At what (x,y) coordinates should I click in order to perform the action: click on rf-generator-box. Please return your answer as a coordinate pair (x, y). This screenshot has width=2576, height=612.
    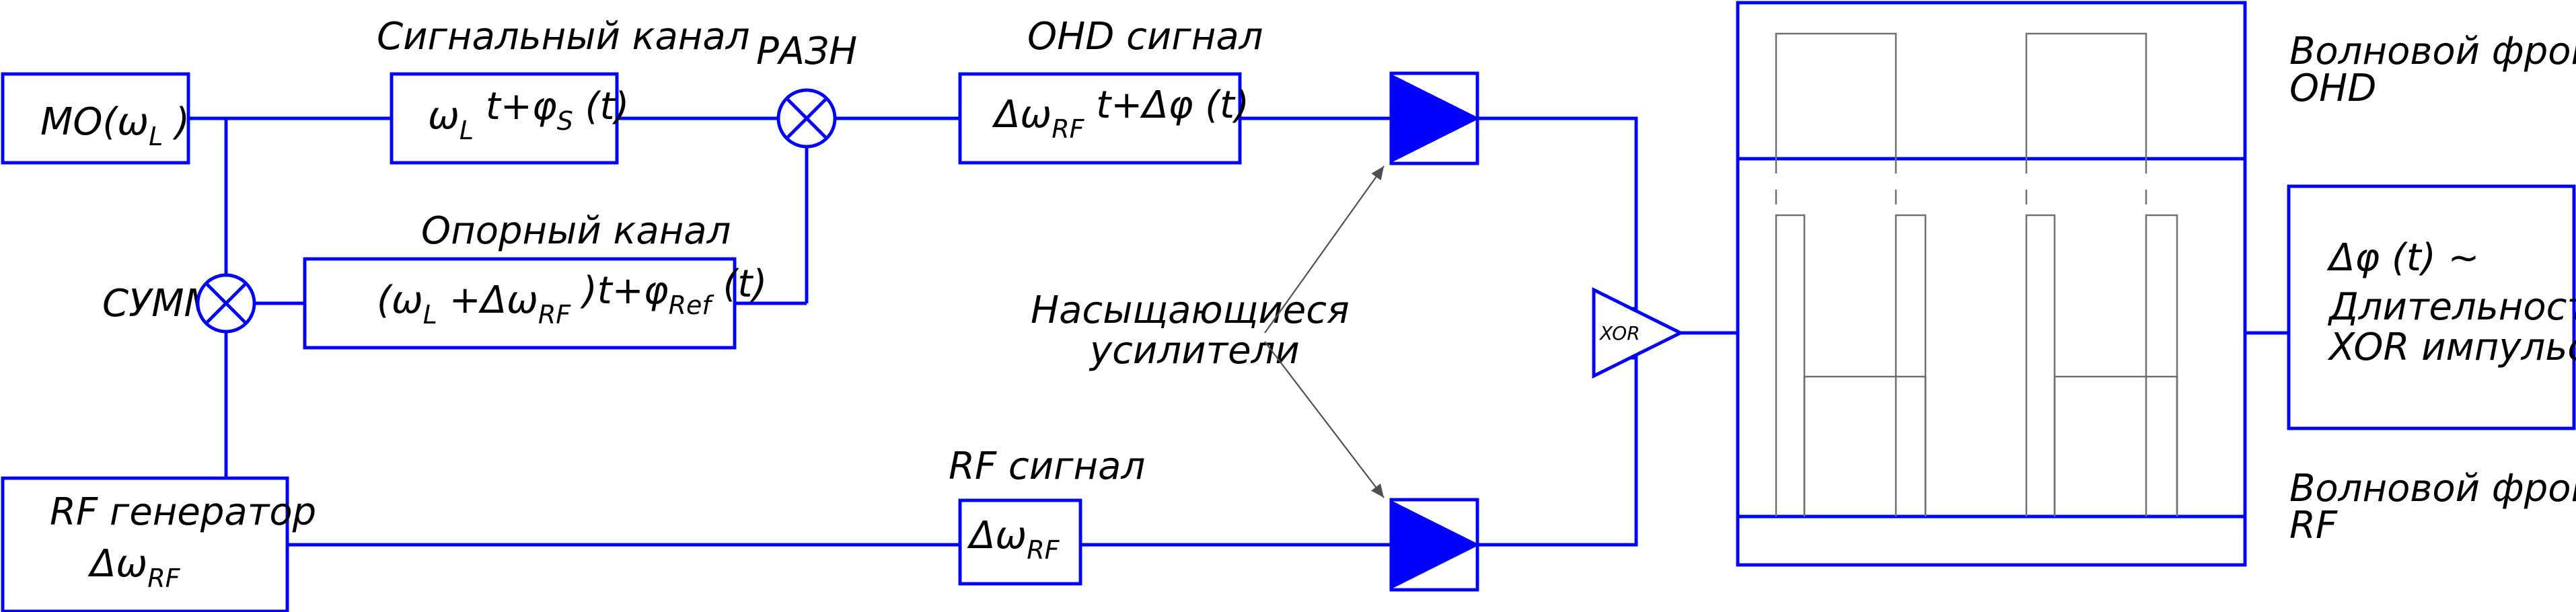
    Looking at the image, I should click on (145, 544).